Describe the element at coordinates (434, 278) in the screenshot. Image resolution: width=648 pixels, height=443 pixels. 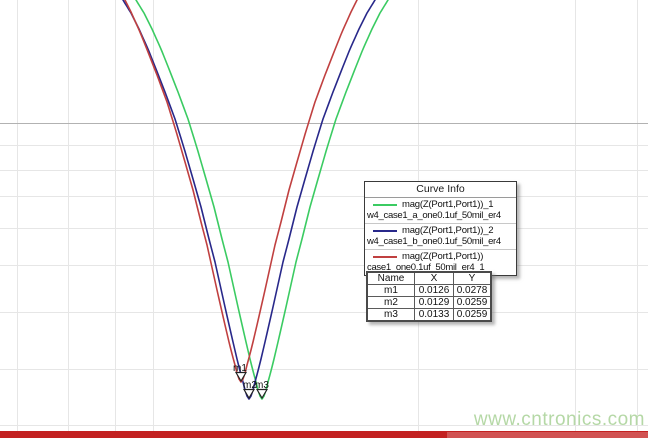
I see `marker-table-header-x: X` at that location.